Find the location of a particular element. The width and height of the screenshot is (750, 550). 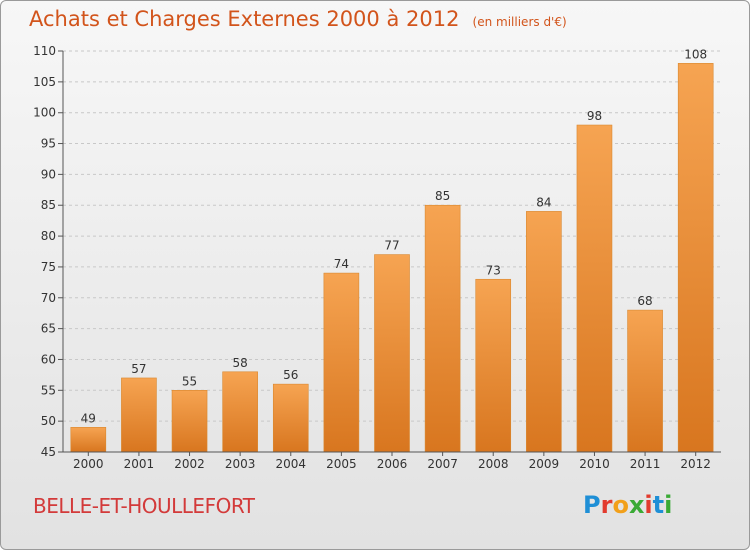

x-tick-label: 2010 is located at coordinates (594, 464).